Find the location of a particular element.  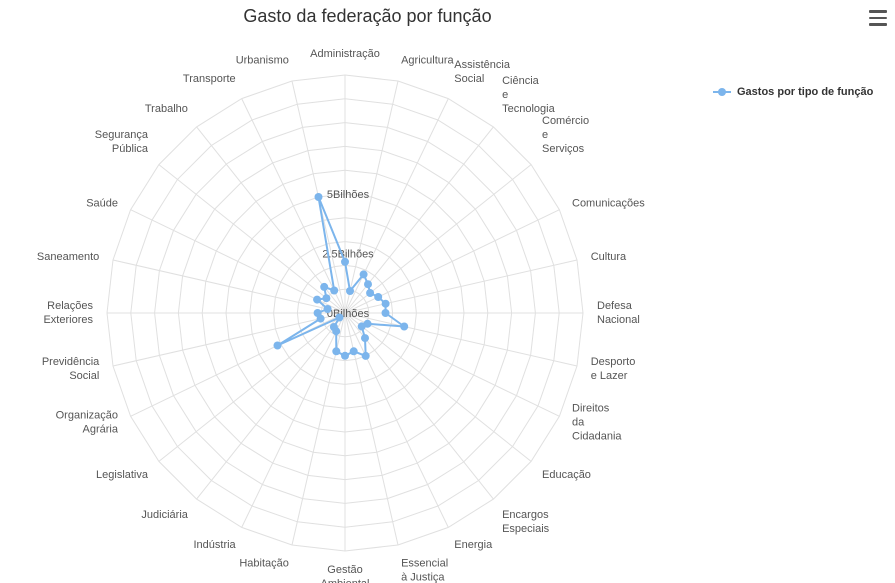

category-label-line: Legislativa is located at coordinates (122, 475).